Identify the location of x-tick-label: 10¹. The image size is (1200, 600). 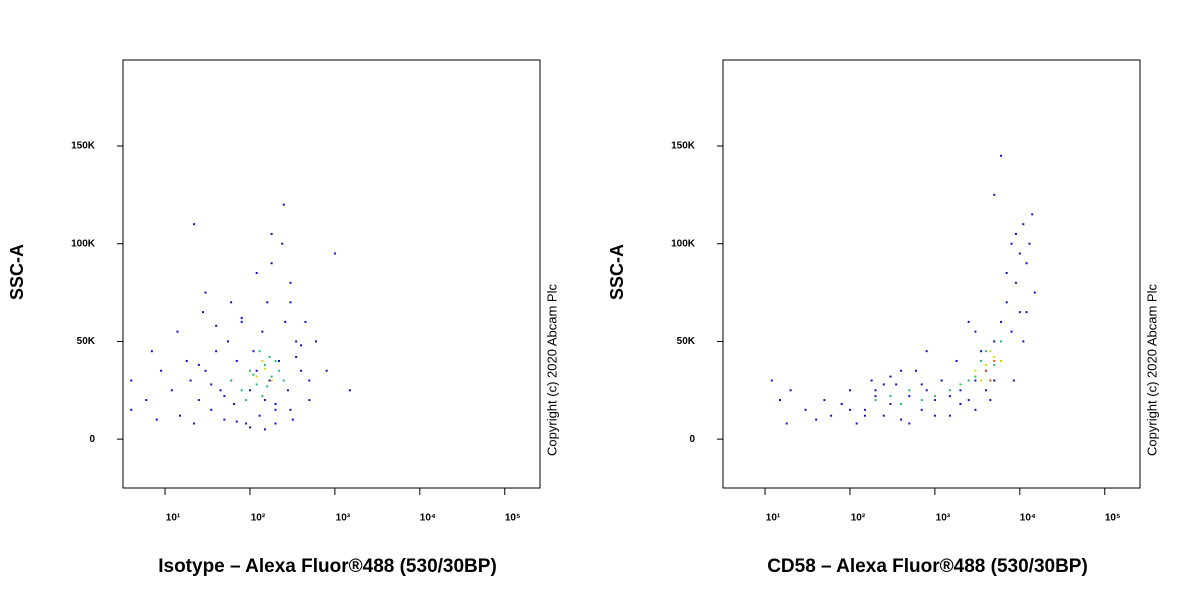
(773, 518).